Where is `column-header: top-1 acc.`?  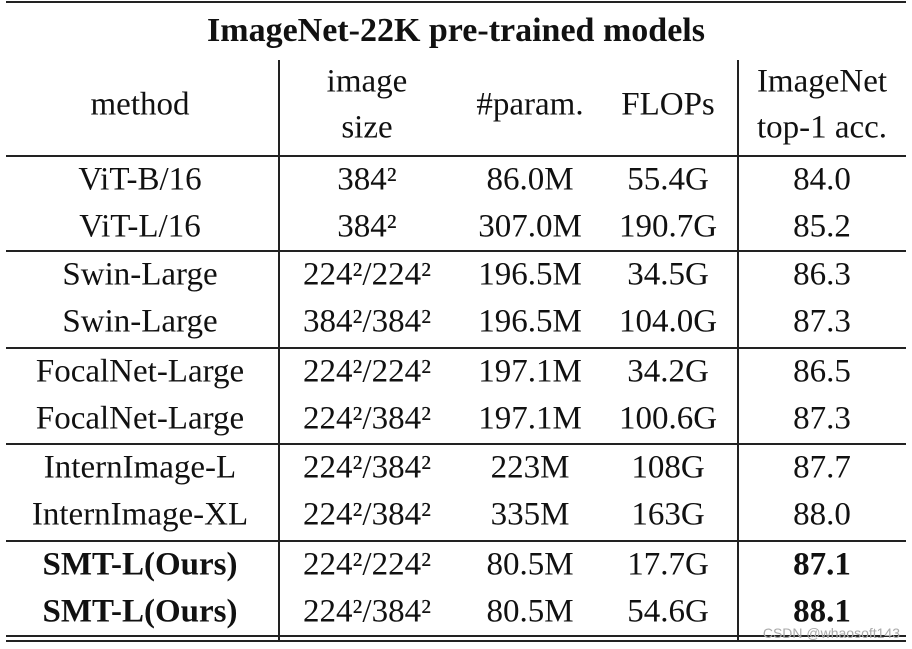
column-header: top-1 acc. is located at coordinates (822, 127).